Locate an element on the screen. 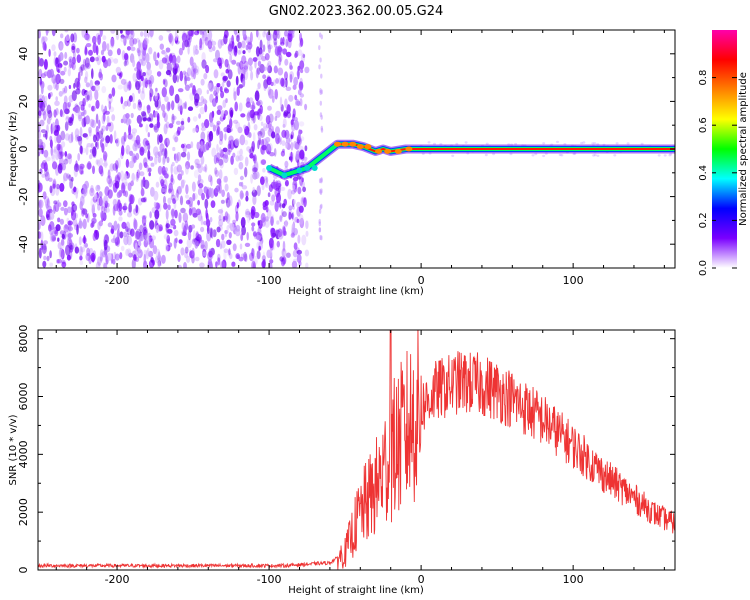  colorbar-tick-label: 0.0 is located at coordinates (703, 268).